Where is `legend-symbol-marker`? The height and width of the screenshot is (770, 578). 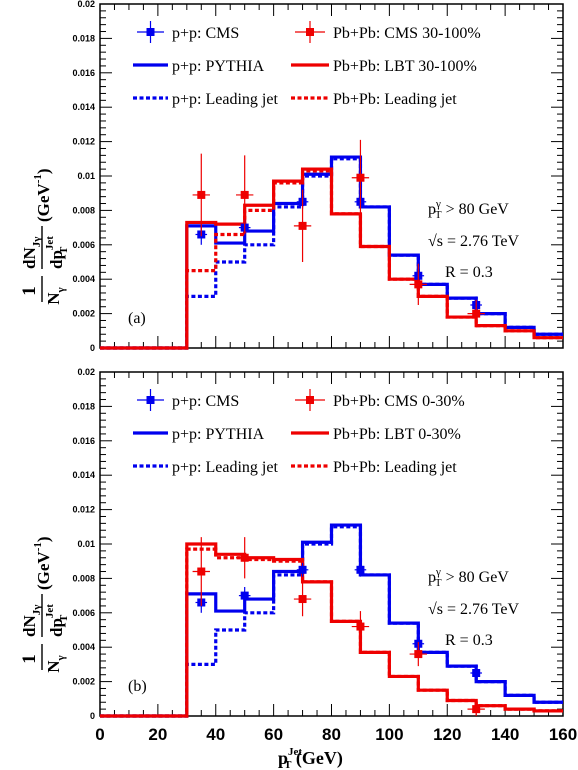 legend-symbol-marker is located at coordinates (310, 400).